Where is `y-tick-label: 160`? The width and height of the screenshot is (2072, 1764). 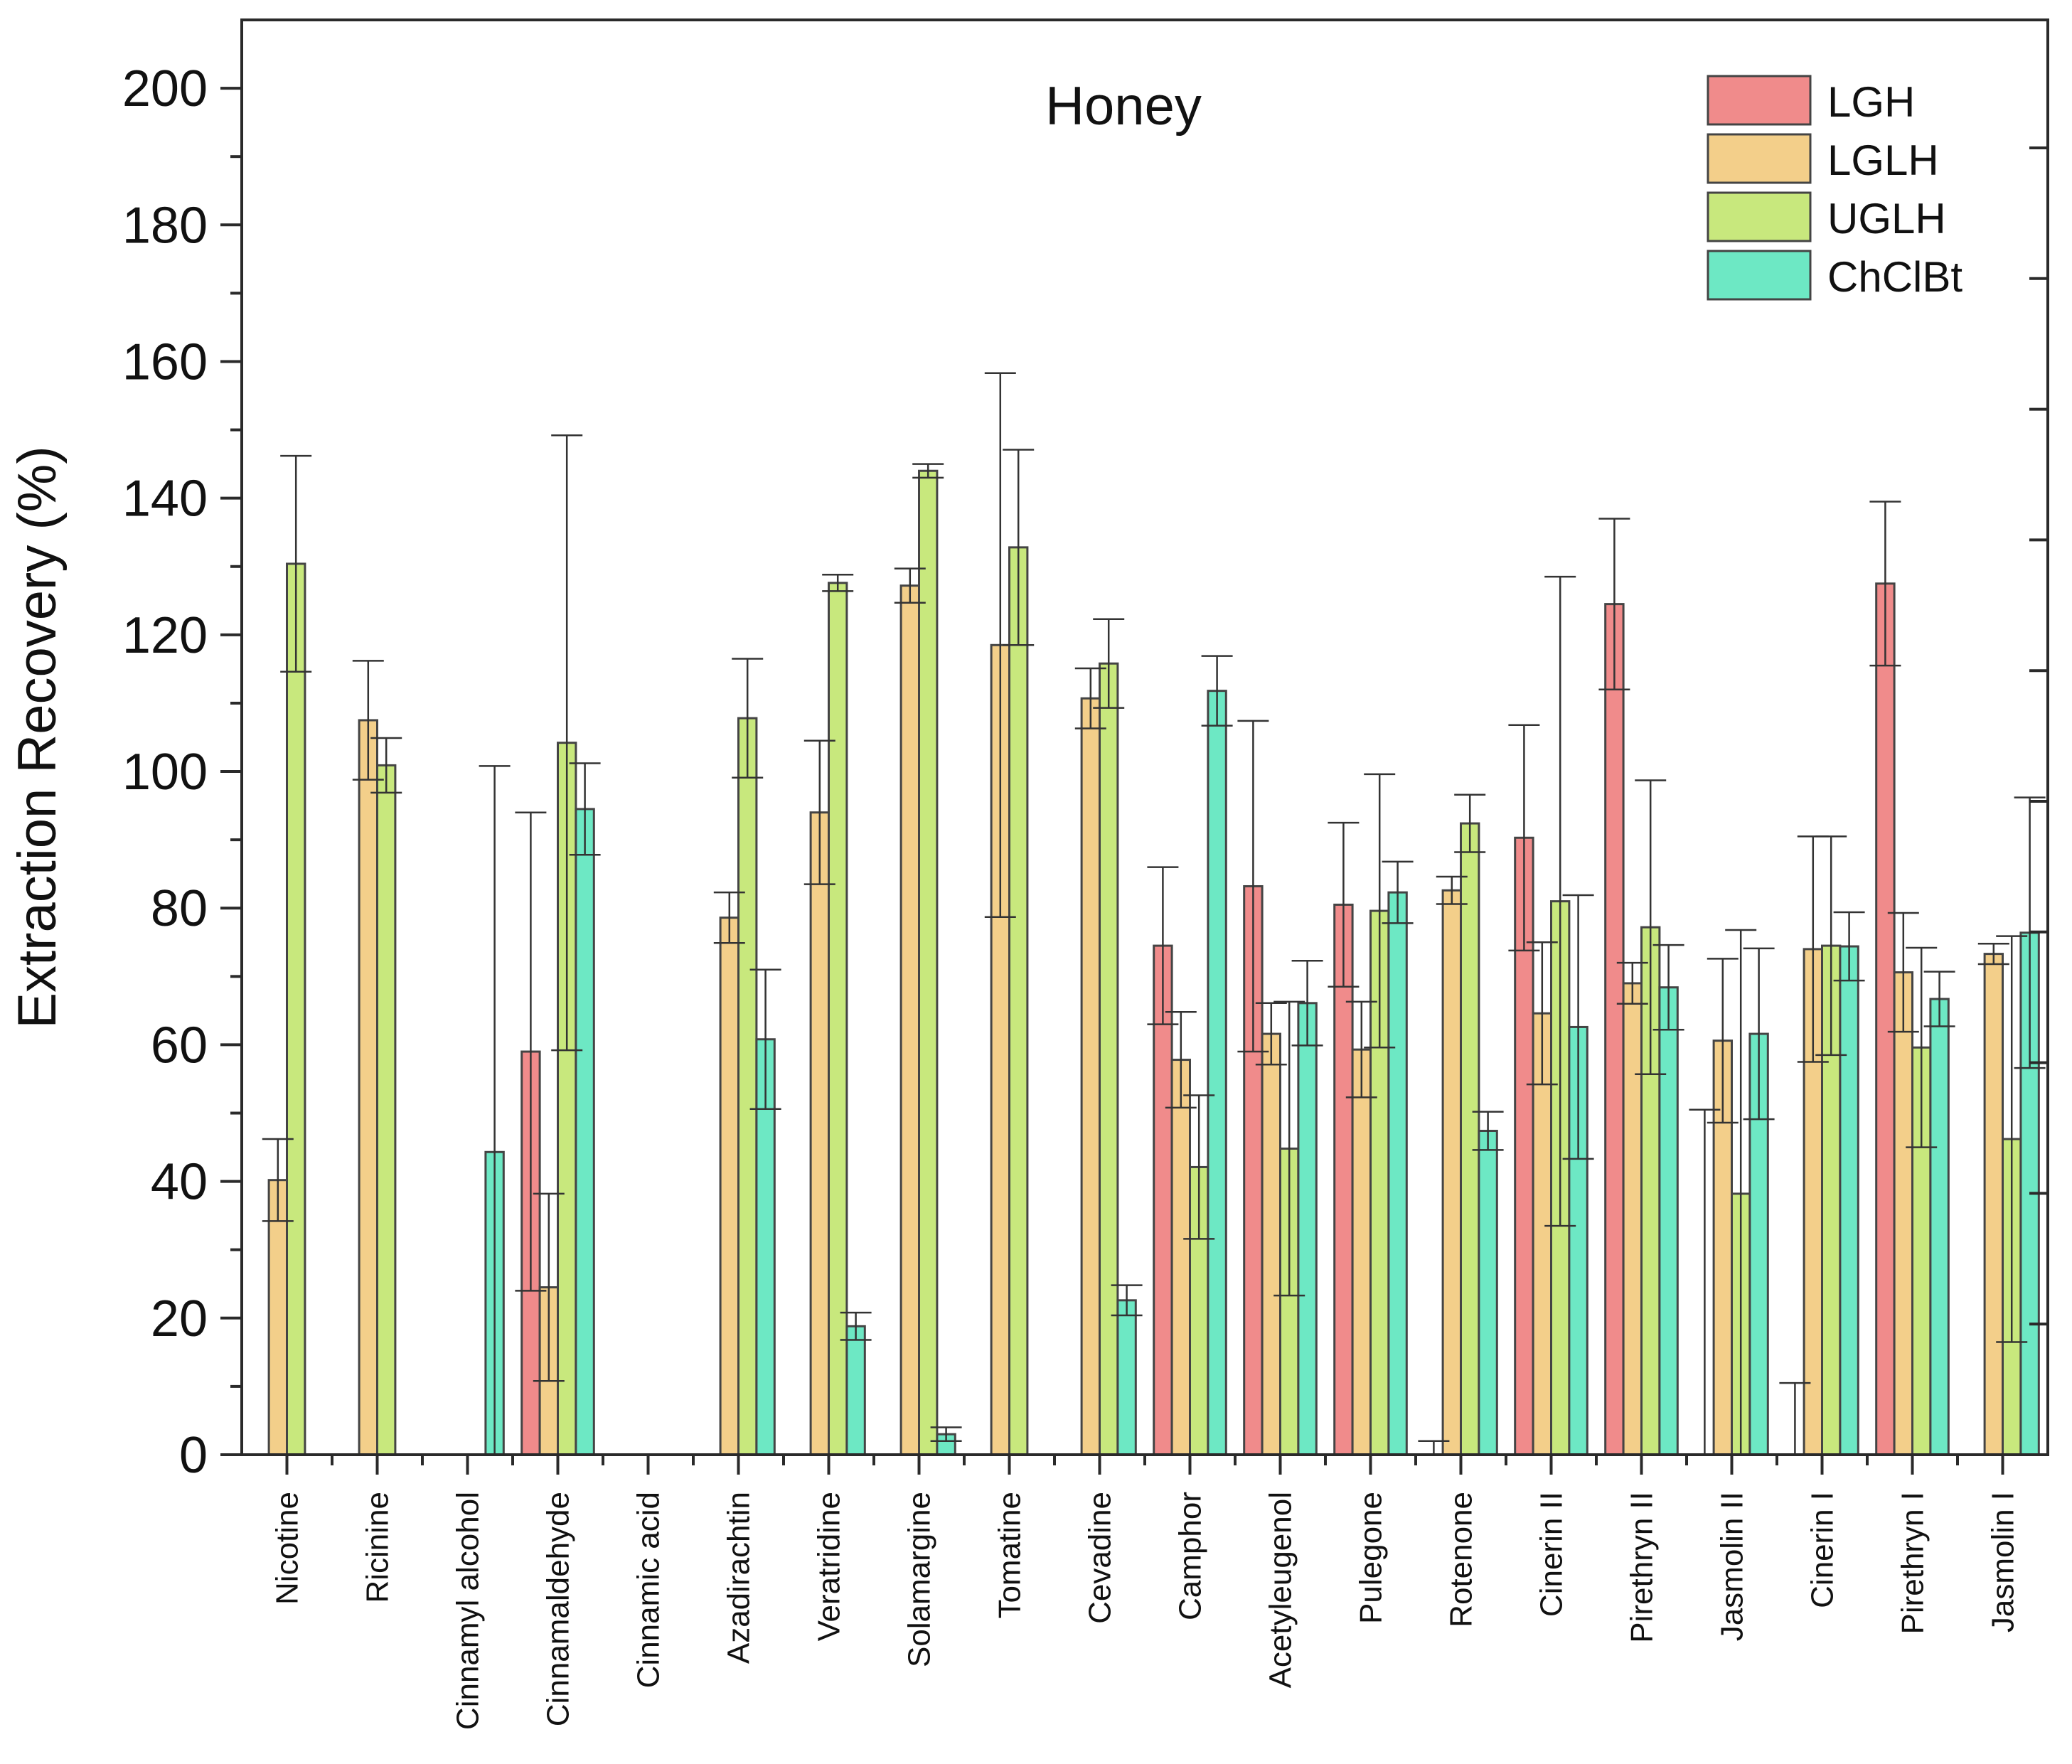 y-tick-label: 160 is located at coordinates (165, 361).